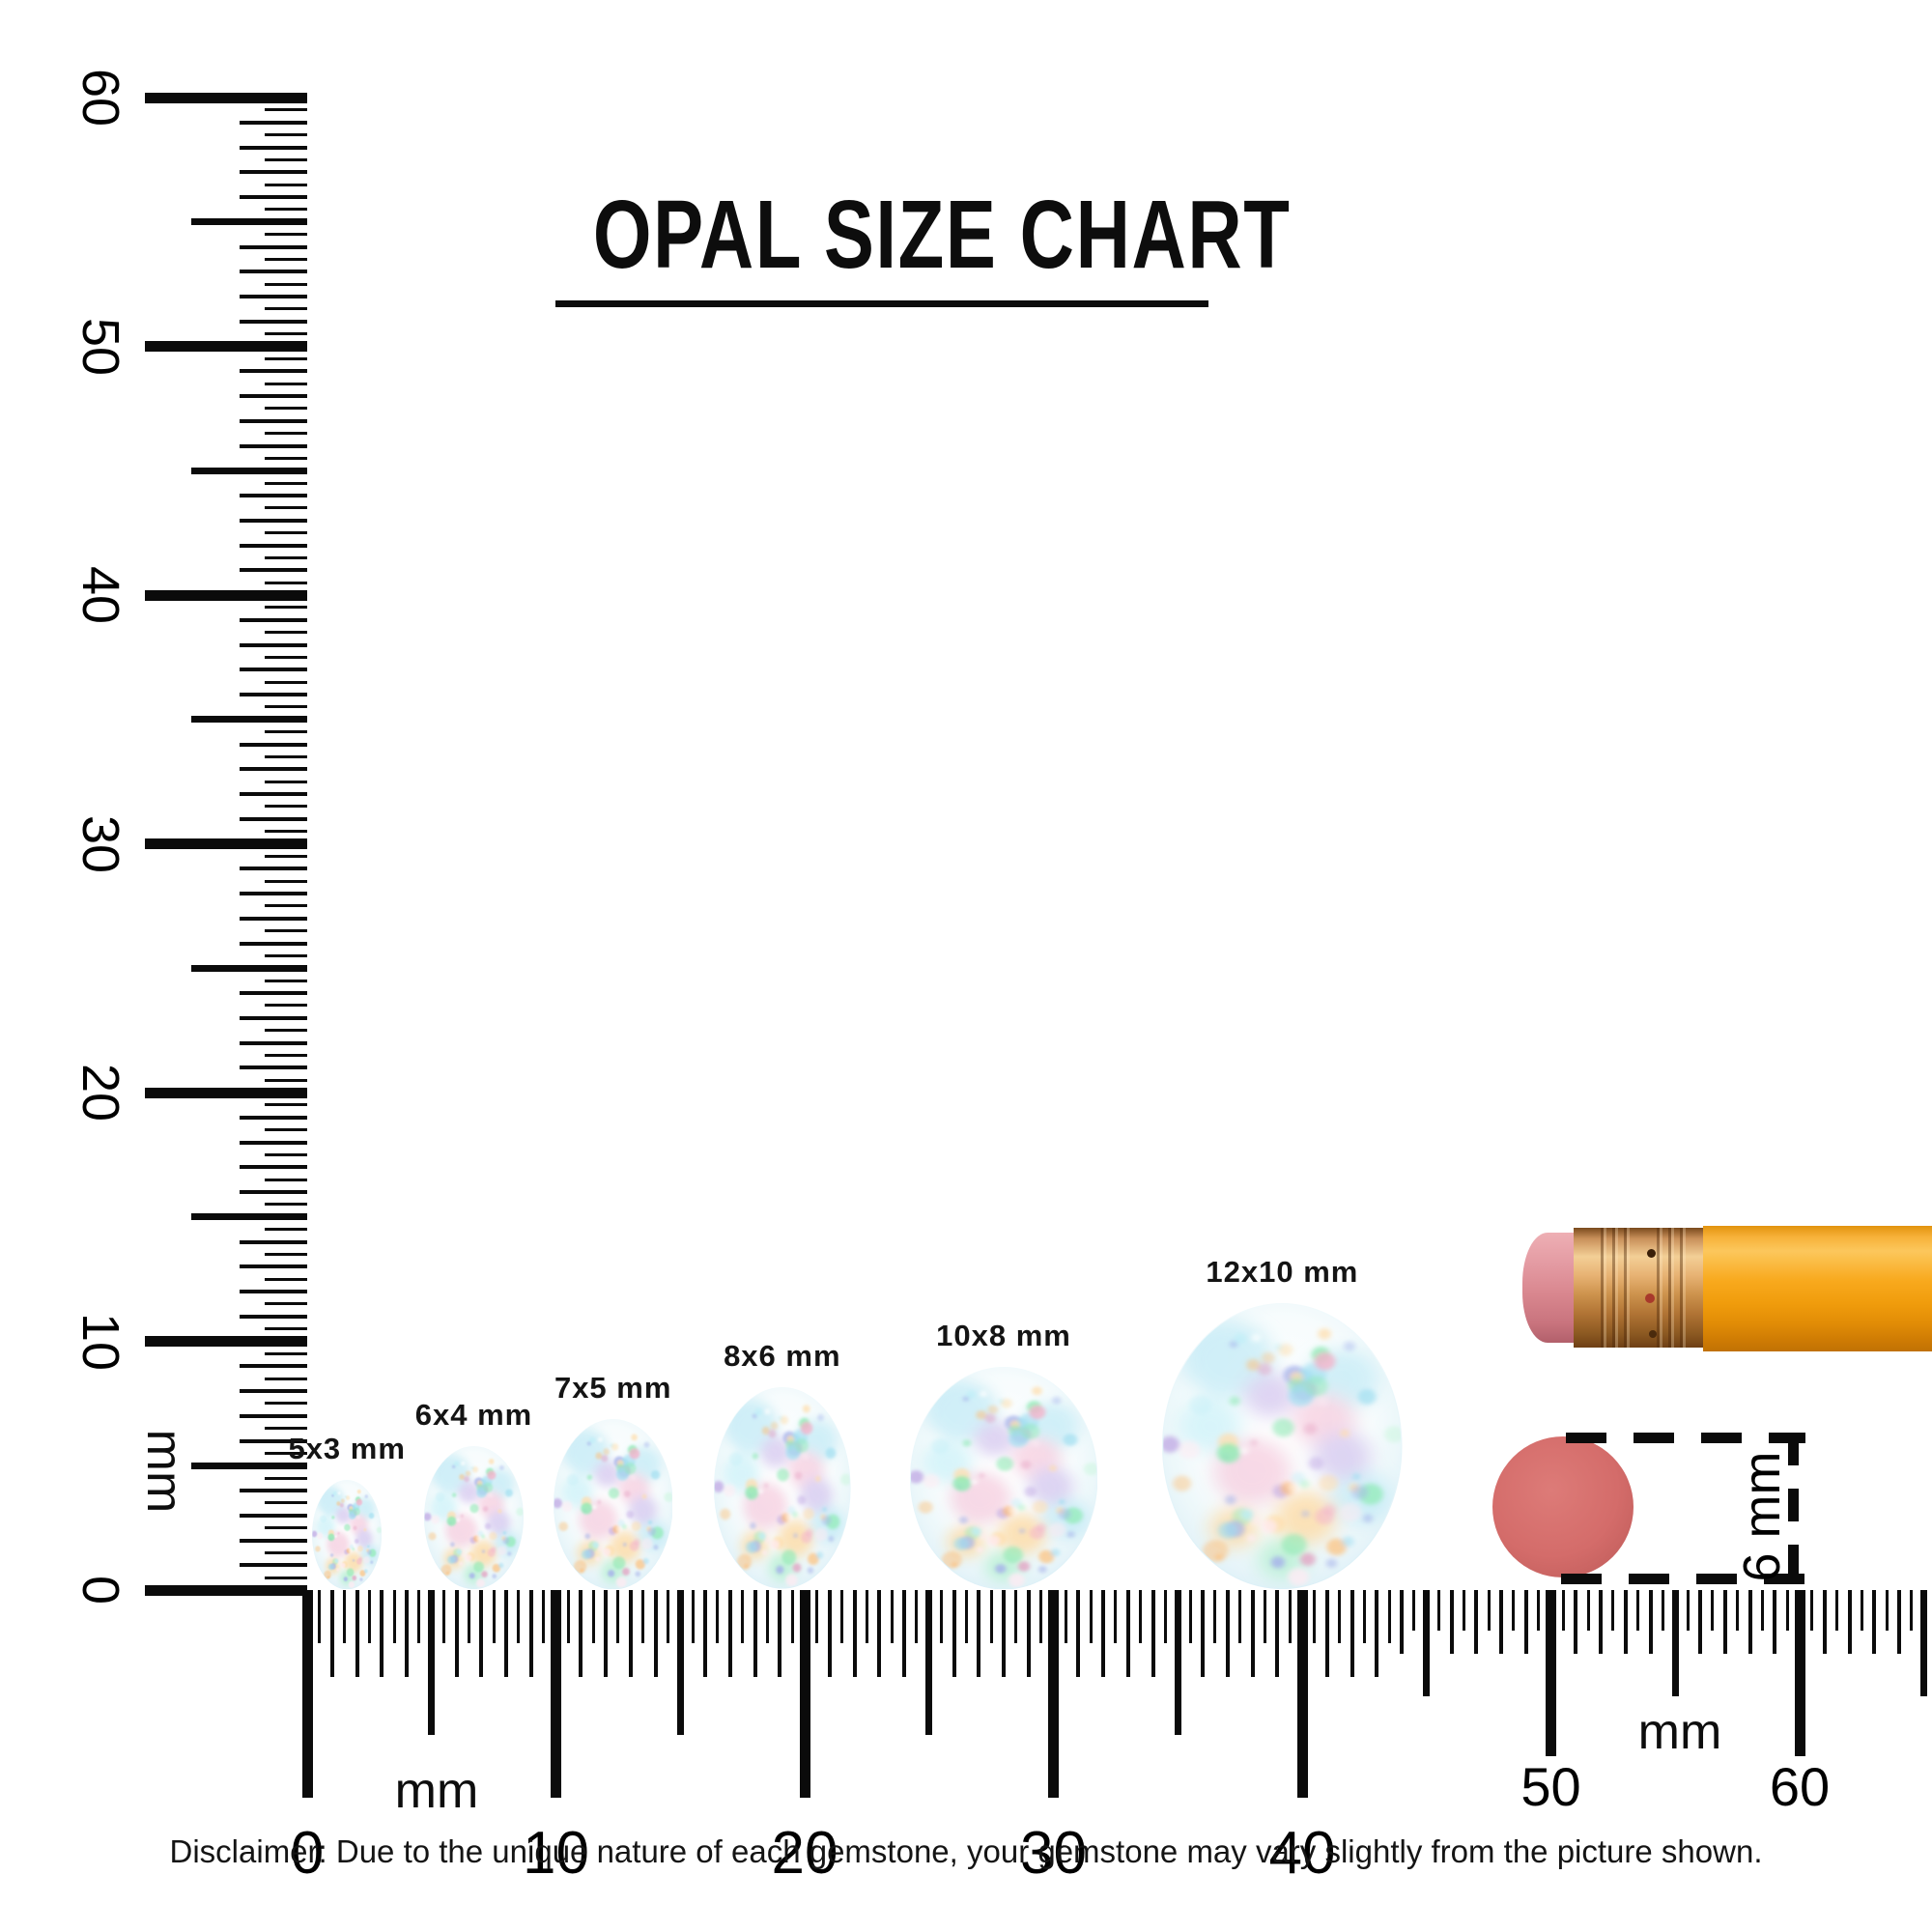 The image size is (1932, 1932). What do you see at coordinates (1683, 1579) in the screenshot?
I see `measure-line-bottom` at bounding box center [1683, 1579].